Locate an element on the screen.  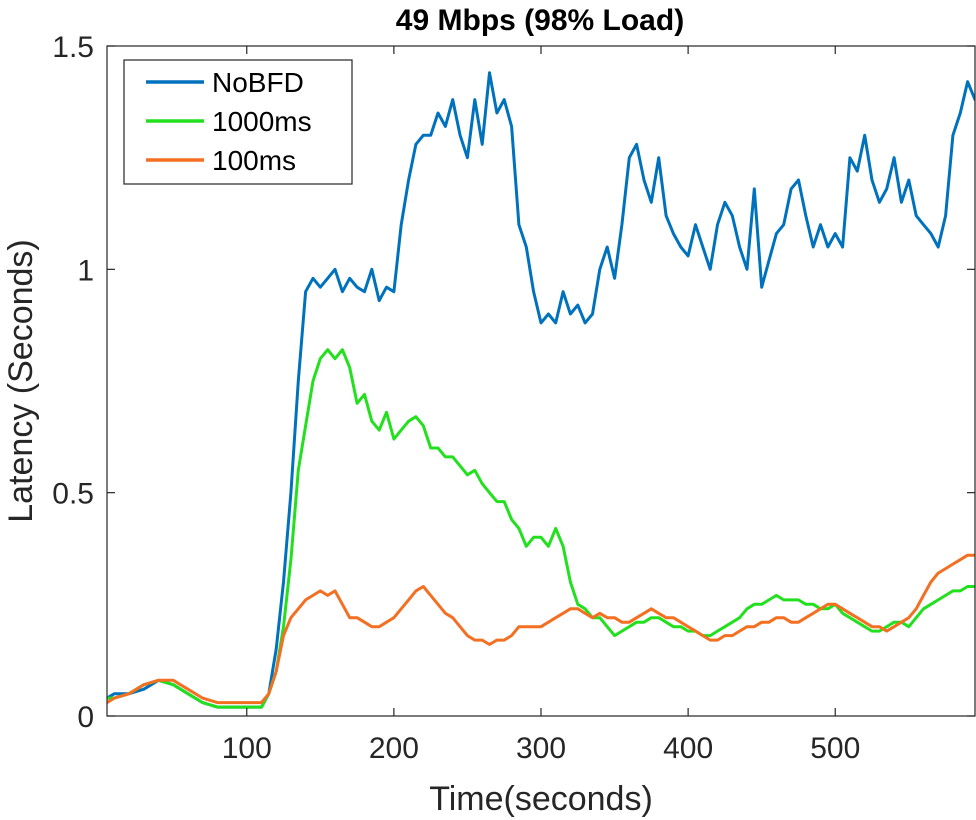
chart-title: 49 Mbps (98% Load) is located at coordinates (540, 20).